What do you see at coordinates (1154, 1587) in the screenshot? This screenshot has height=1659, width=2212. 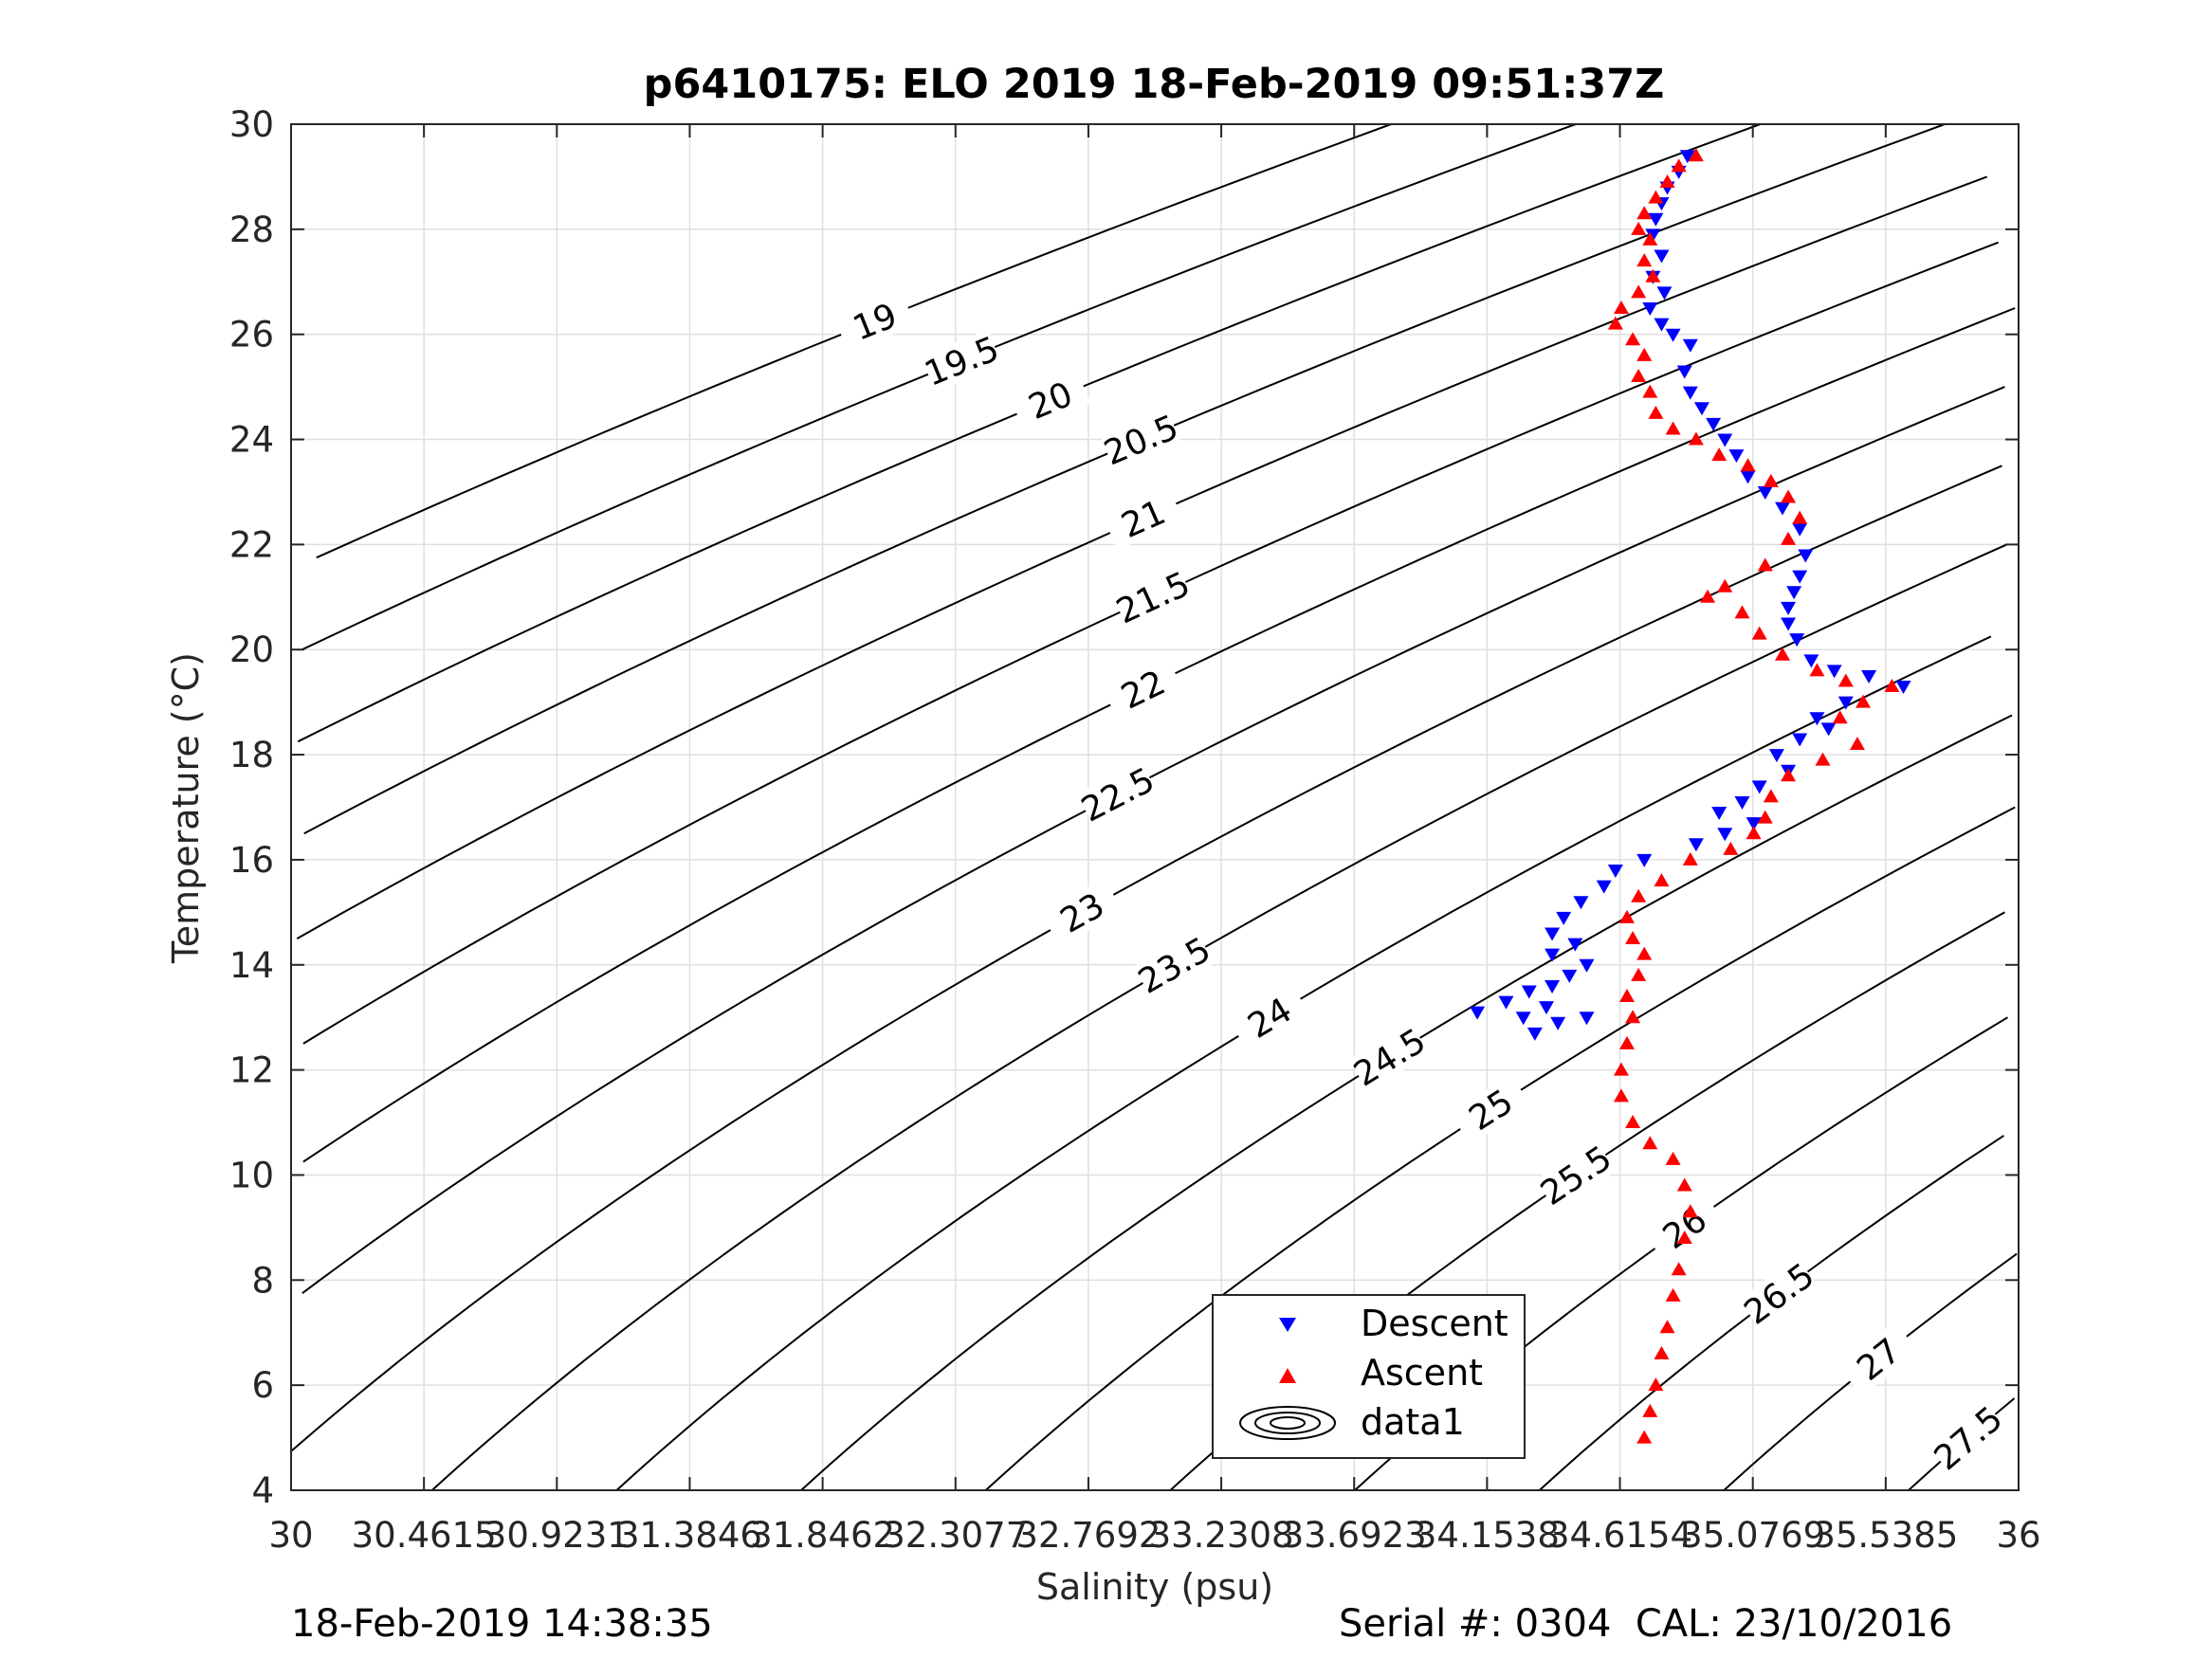 I see `x-axis-label: Salinity (psu)` at bounding box center [1154, 1587].